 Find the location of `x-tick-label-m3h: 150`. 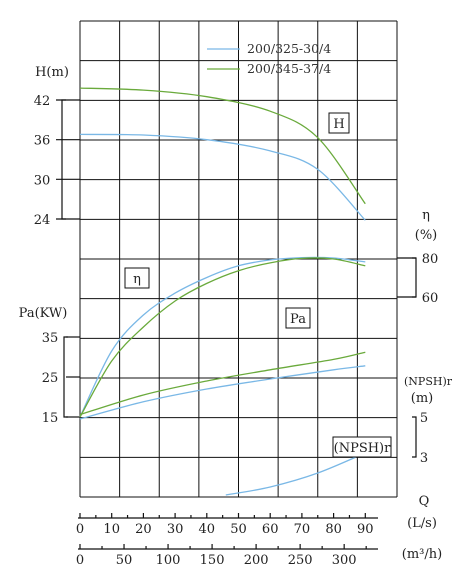

x-tick-label-m3h: 150 is located at coordinates (212, 560).